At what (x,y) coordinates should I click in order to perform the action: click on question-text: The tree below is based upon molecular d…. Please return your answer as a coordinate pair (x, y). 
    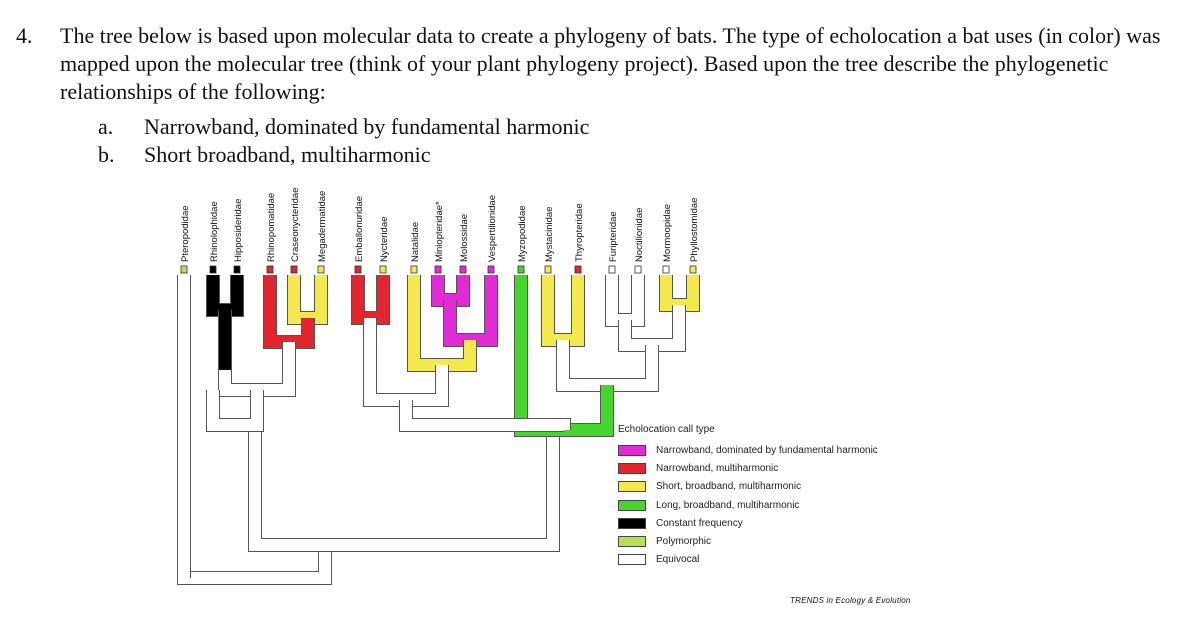
    Looking at the image, I should click on (610, 63).